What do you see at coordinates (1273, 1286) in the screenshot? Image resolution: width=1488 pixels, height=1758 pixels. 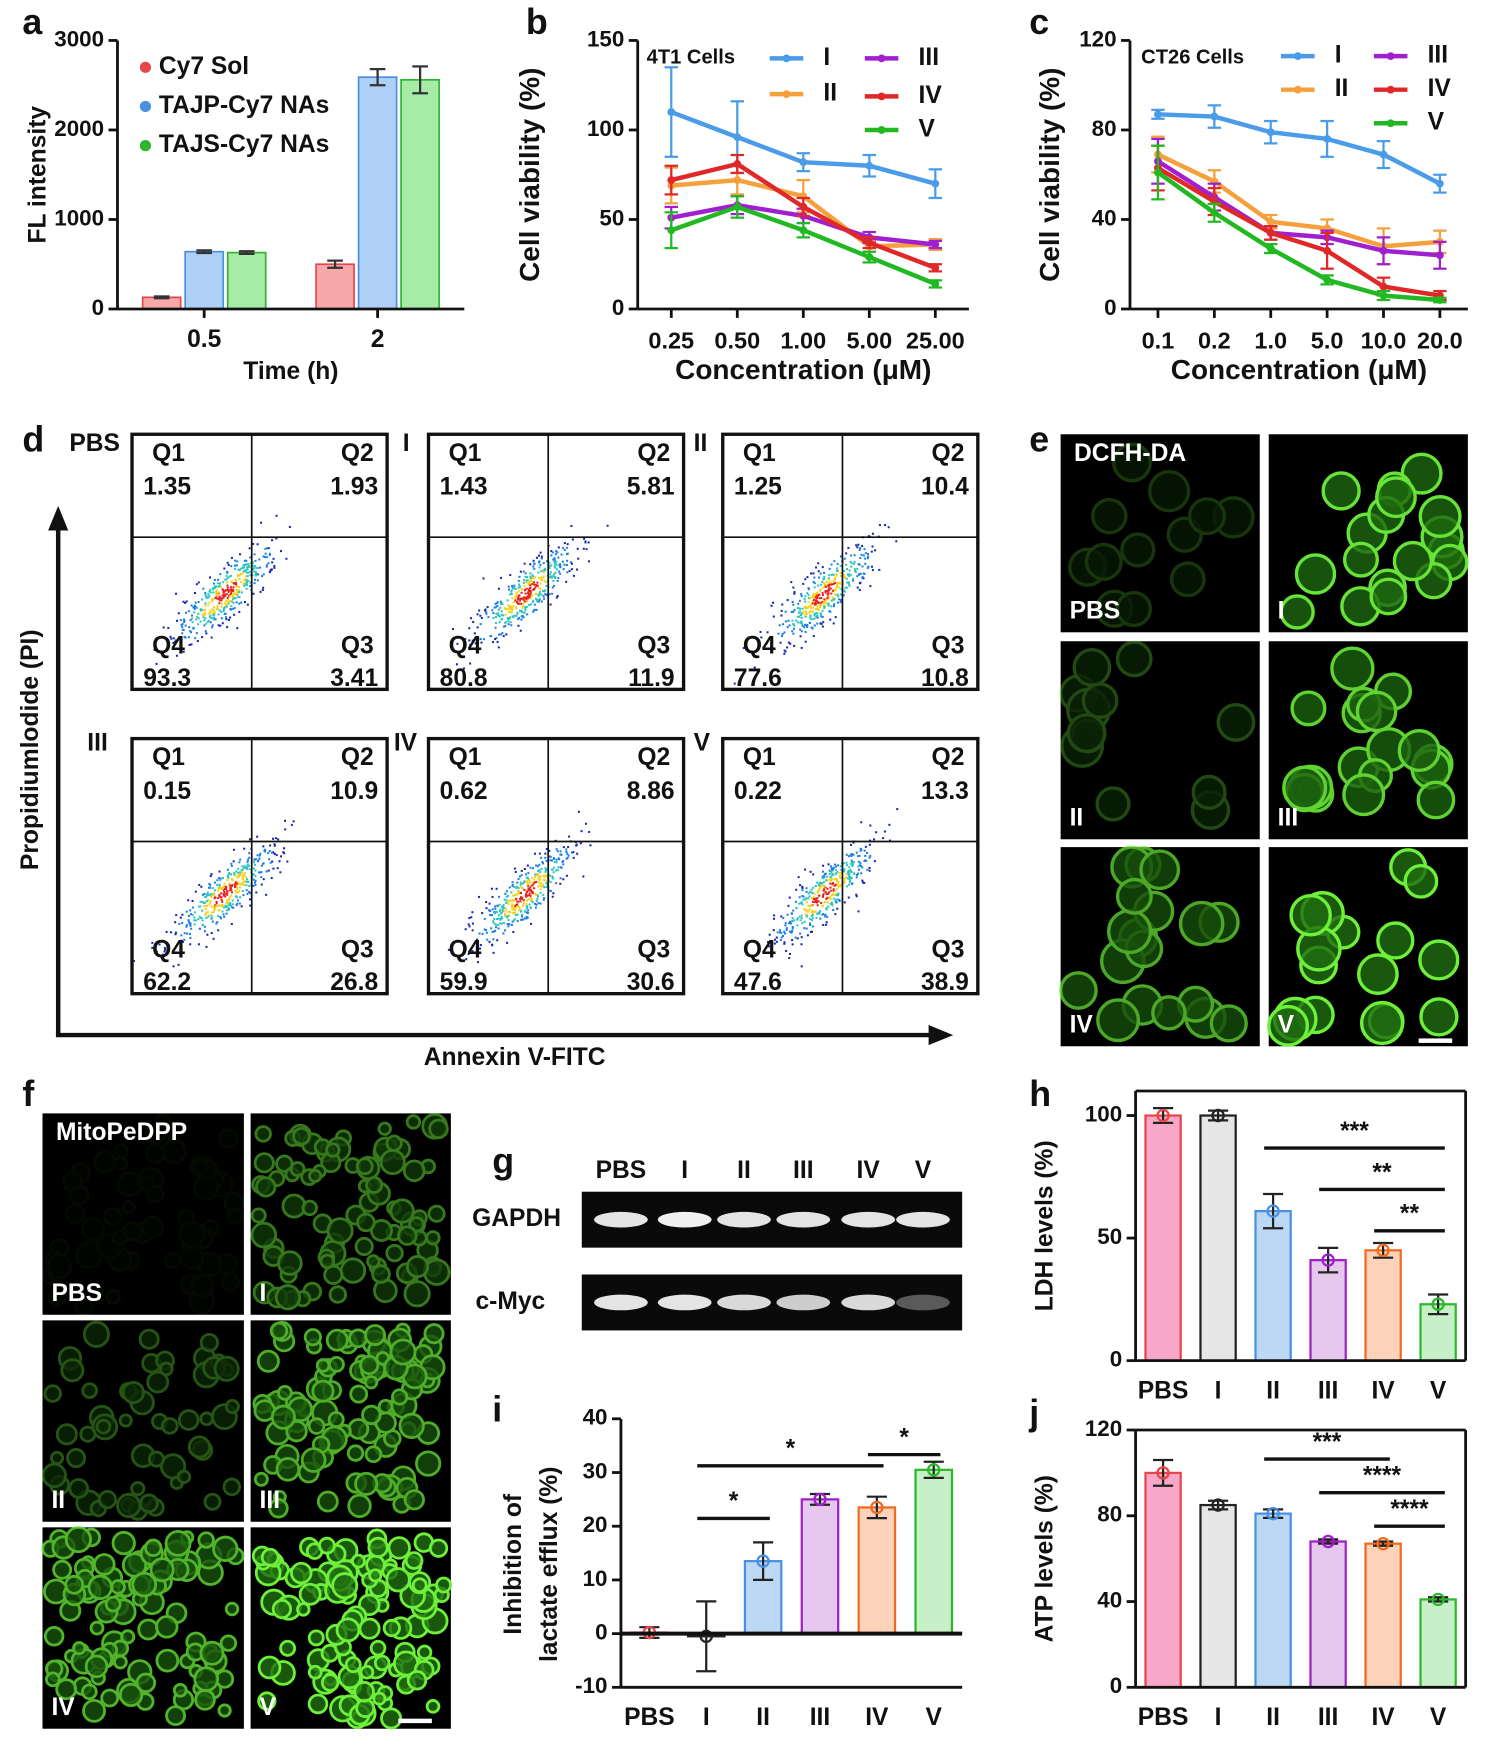 I see `bar` at bounding box center [1273, 1286].